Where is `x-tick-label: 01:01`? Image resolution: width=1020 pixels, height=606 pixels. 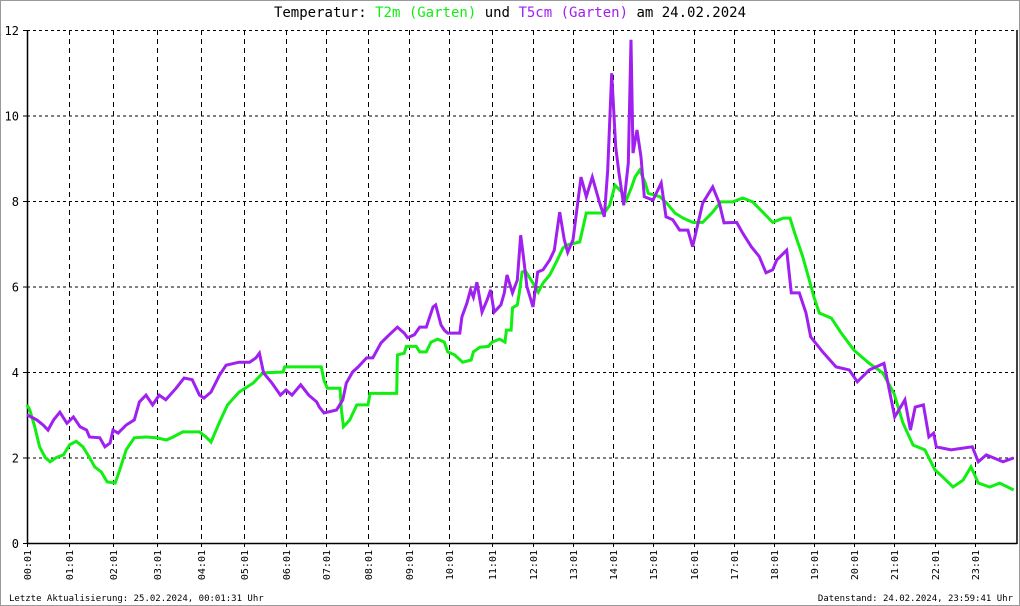 x-tick-label: 01:01 is located at coordinates (70, 565).